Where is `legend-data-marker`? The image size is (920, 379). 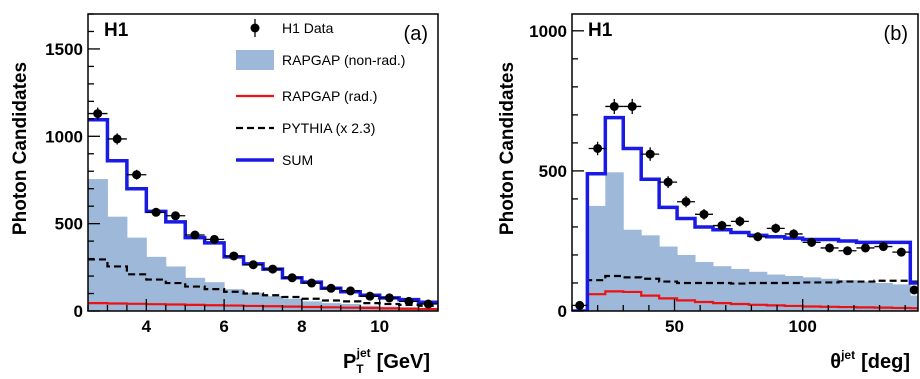
legend-data-marker is located at coordinates (255, 28).